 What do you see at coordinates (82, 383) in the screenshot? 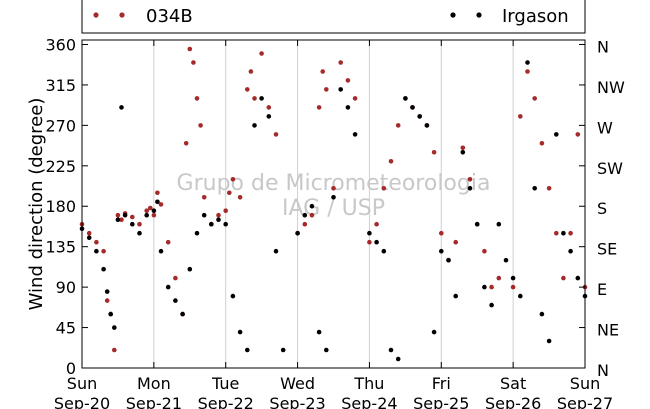
I see `x-tick-day: Sun` at bounding box center [82, 383].